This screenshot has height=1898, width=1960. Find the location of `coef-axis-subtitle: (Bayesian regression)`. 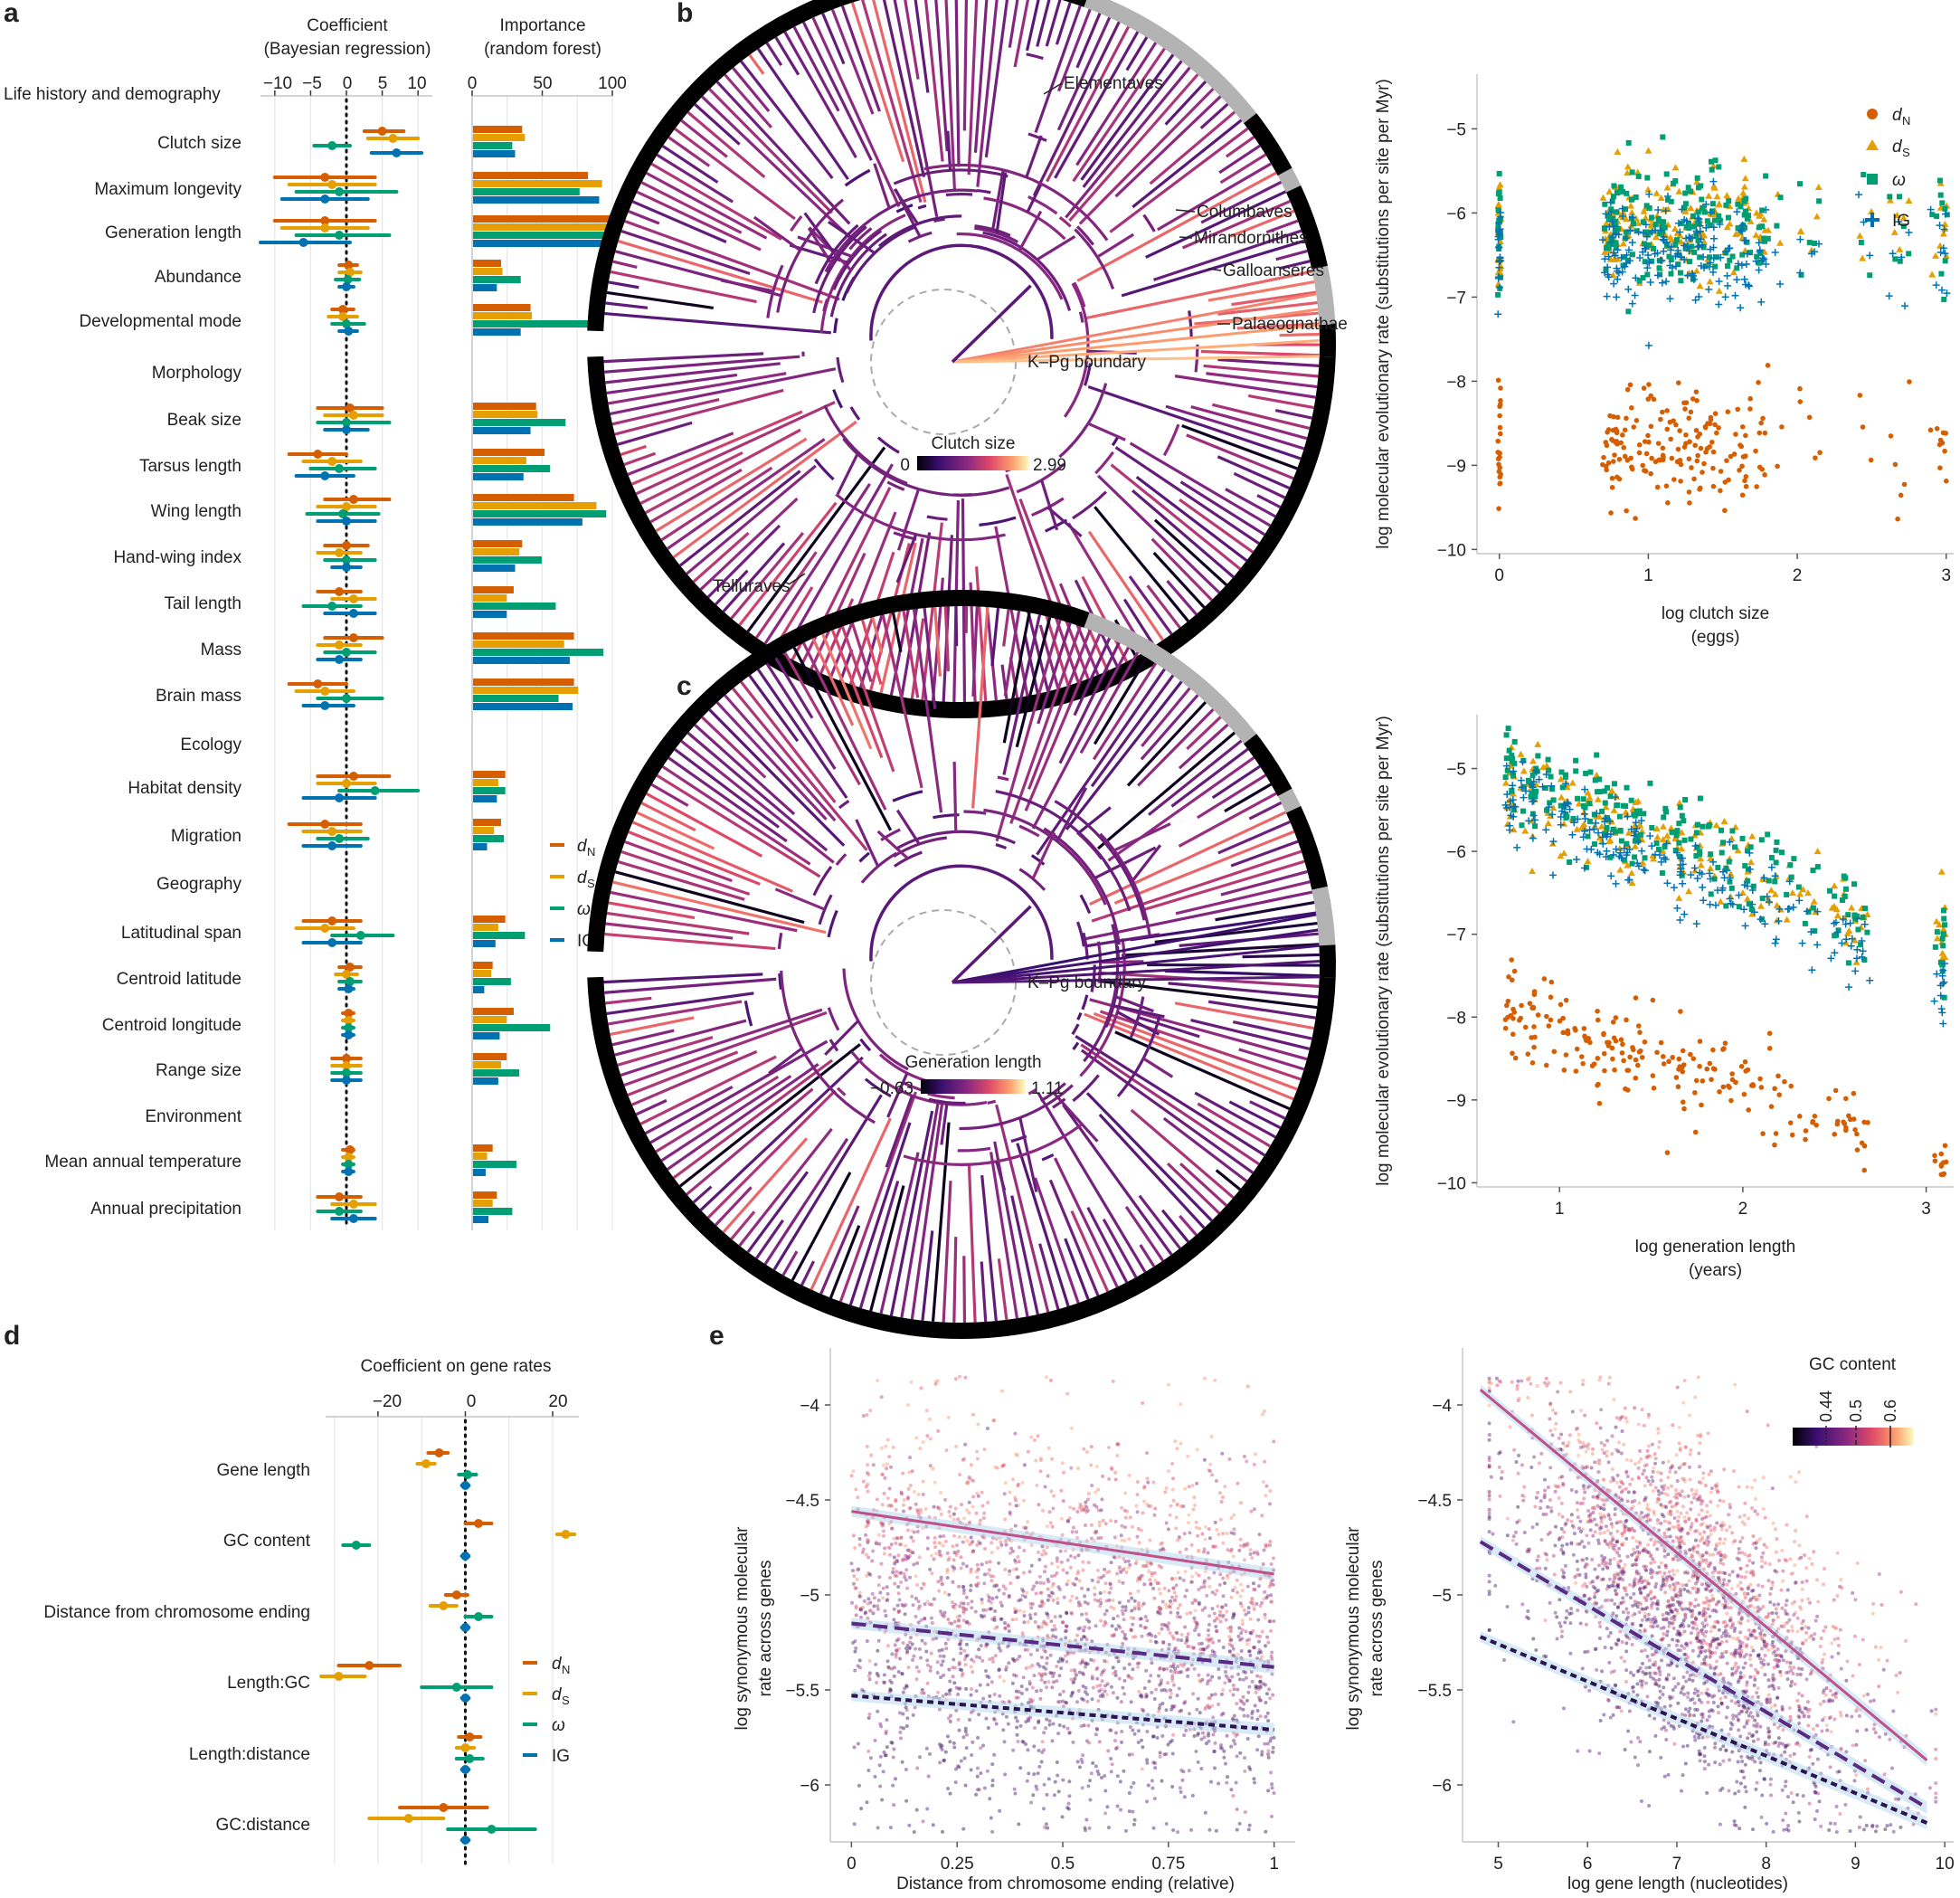

coef-axis-subtitle: (Bayesian regression) is located at coordinates (347, 49).